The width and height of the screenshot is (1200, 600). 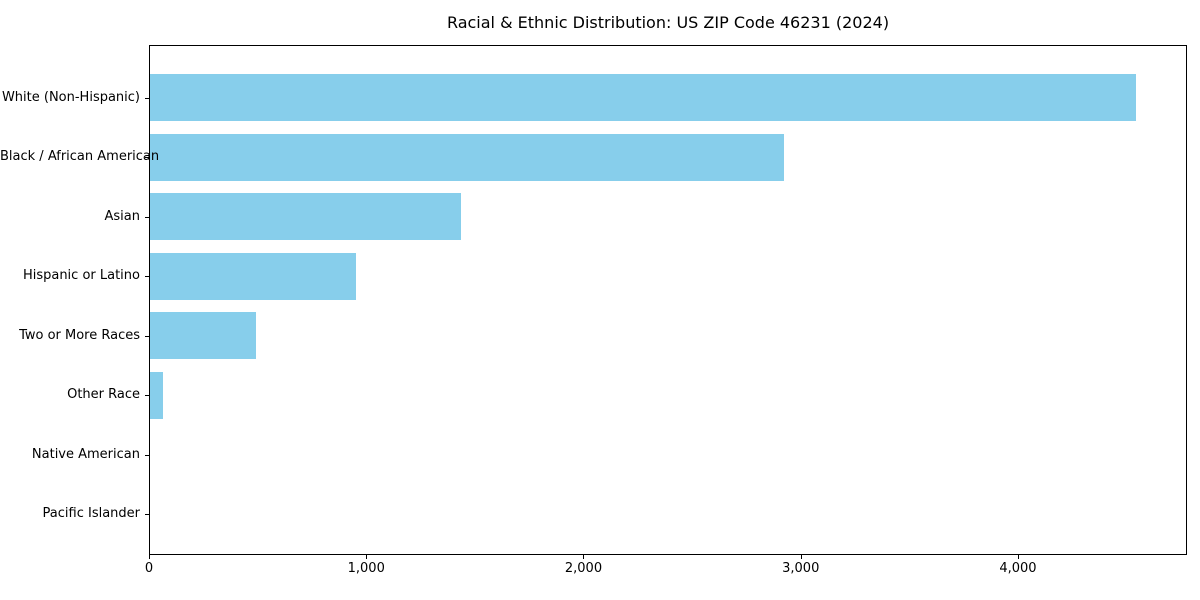 I want to click on bar-two-or-more-races, so click(x=203, y=336).